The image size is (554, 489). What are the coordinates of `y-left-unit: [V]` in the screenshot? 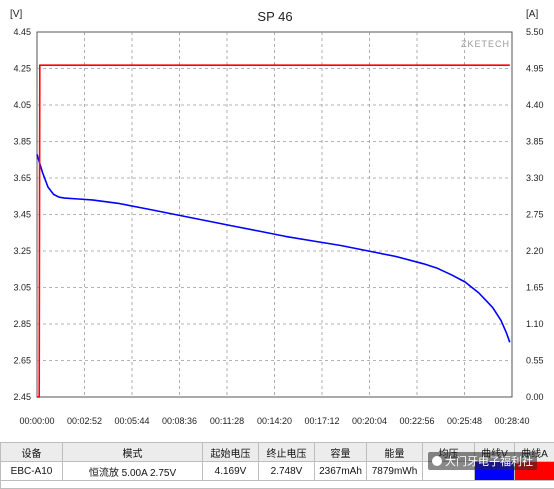 It's located at (16, 14).